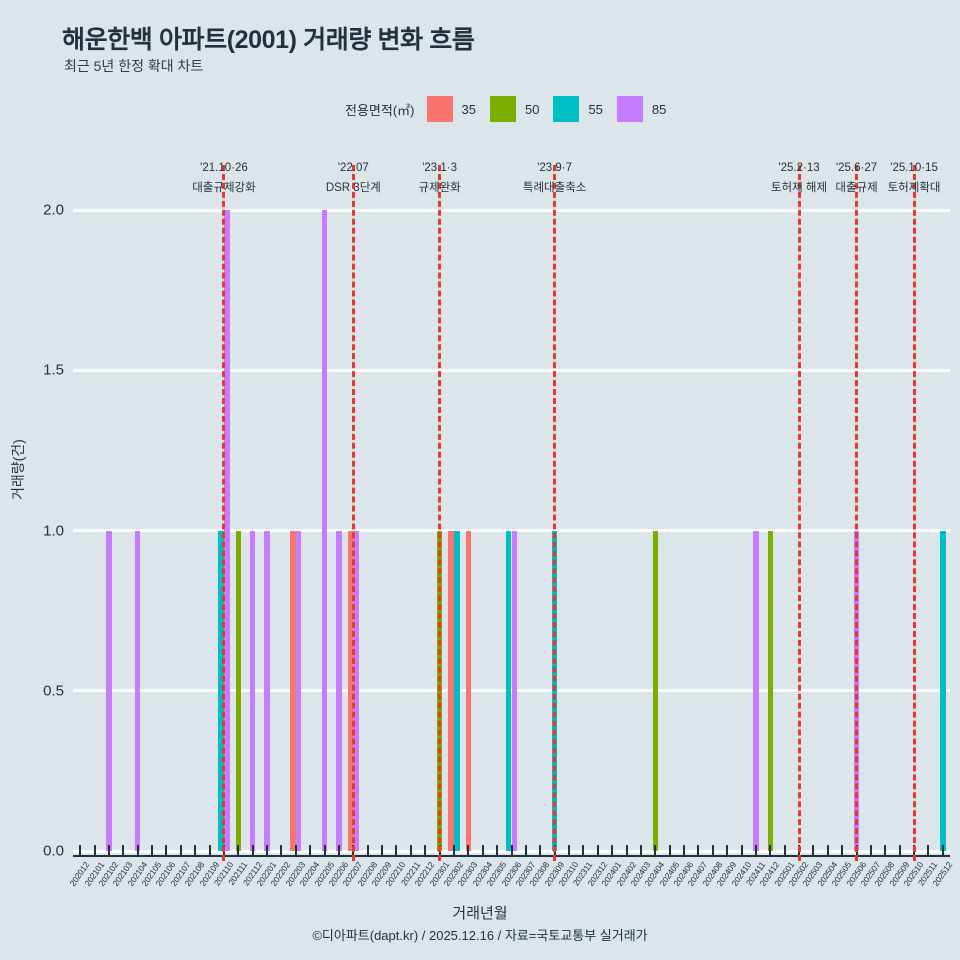  I want to click on event-text-label: 대출규제, so click(856, 188).